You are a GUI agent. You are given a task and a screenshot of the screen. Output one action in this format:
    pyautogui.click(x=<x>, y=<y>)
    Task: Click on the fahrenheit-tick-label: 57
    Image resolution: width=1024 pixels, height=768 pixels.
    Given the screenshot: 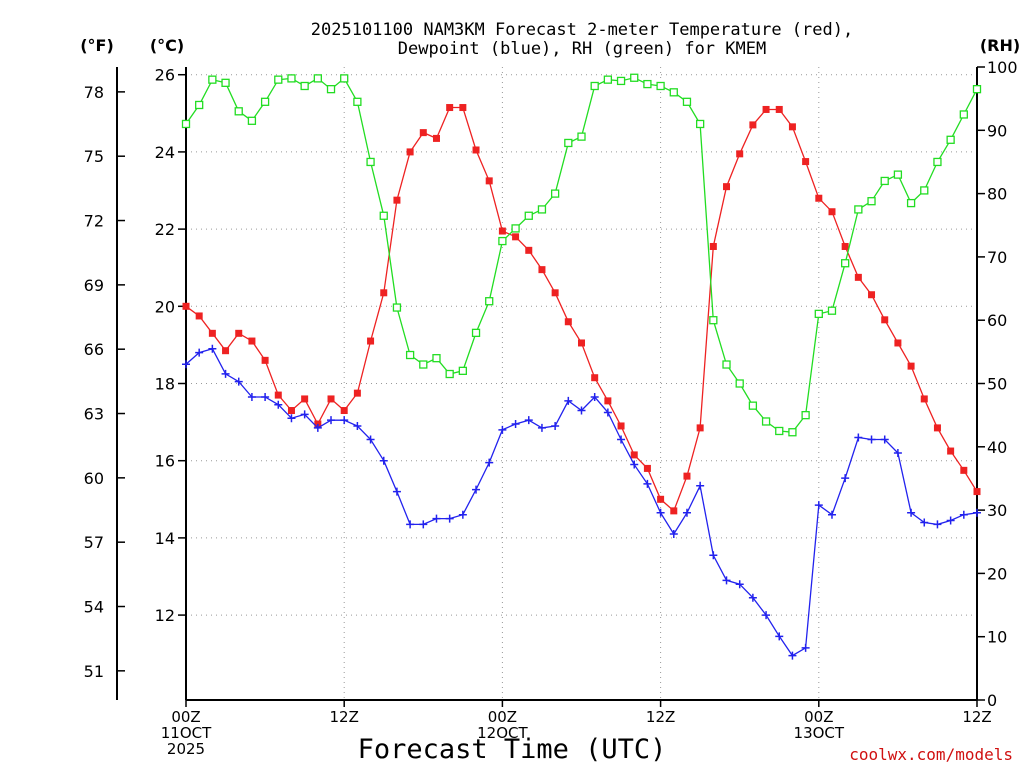 What is the action you would take?
    pyautogui.click(x=94, y=542)
    